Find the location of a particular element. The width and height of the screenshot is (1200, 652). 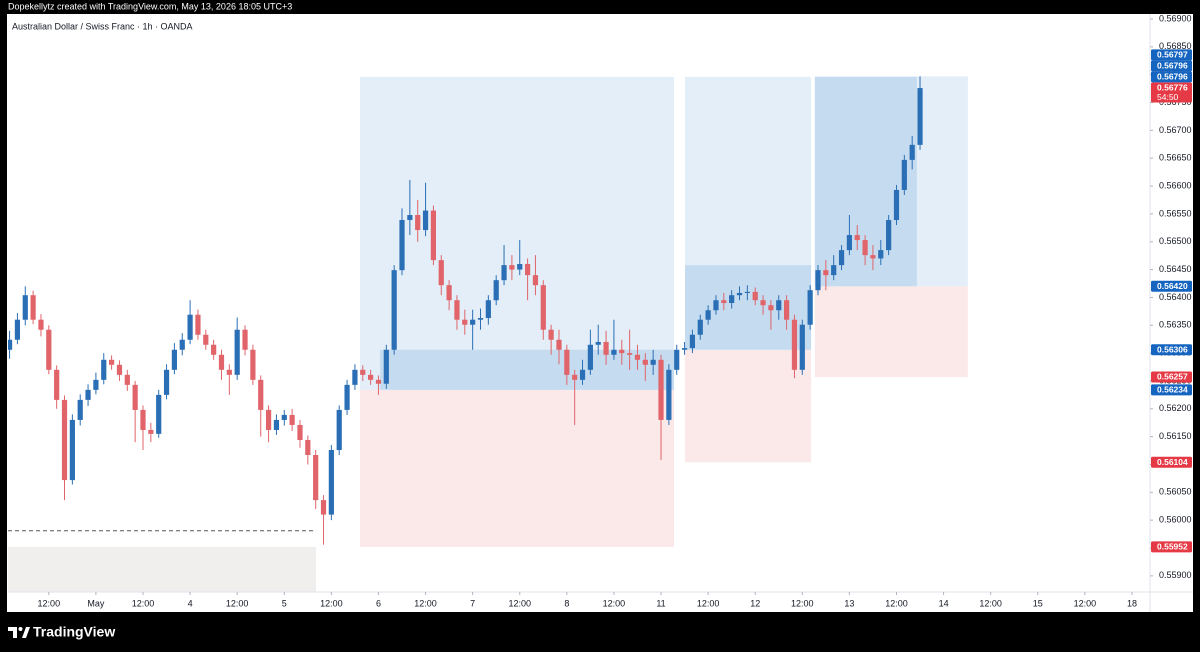

y-tick-label: 0.56550 is located at coordinates (1175, 213).